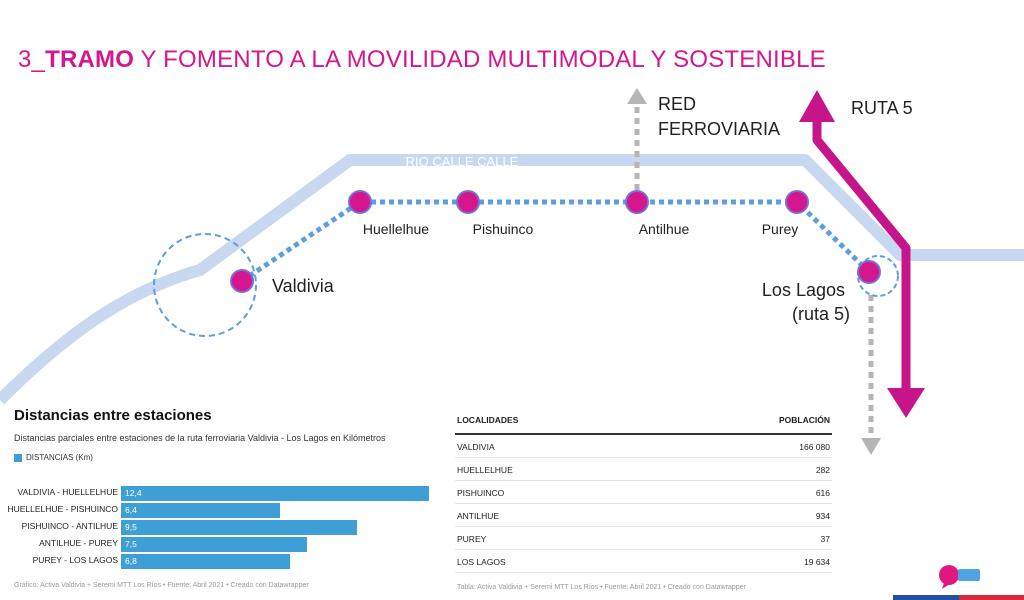 The image size is (1024, 600). I want to click on rail-route, so click(555, 241).